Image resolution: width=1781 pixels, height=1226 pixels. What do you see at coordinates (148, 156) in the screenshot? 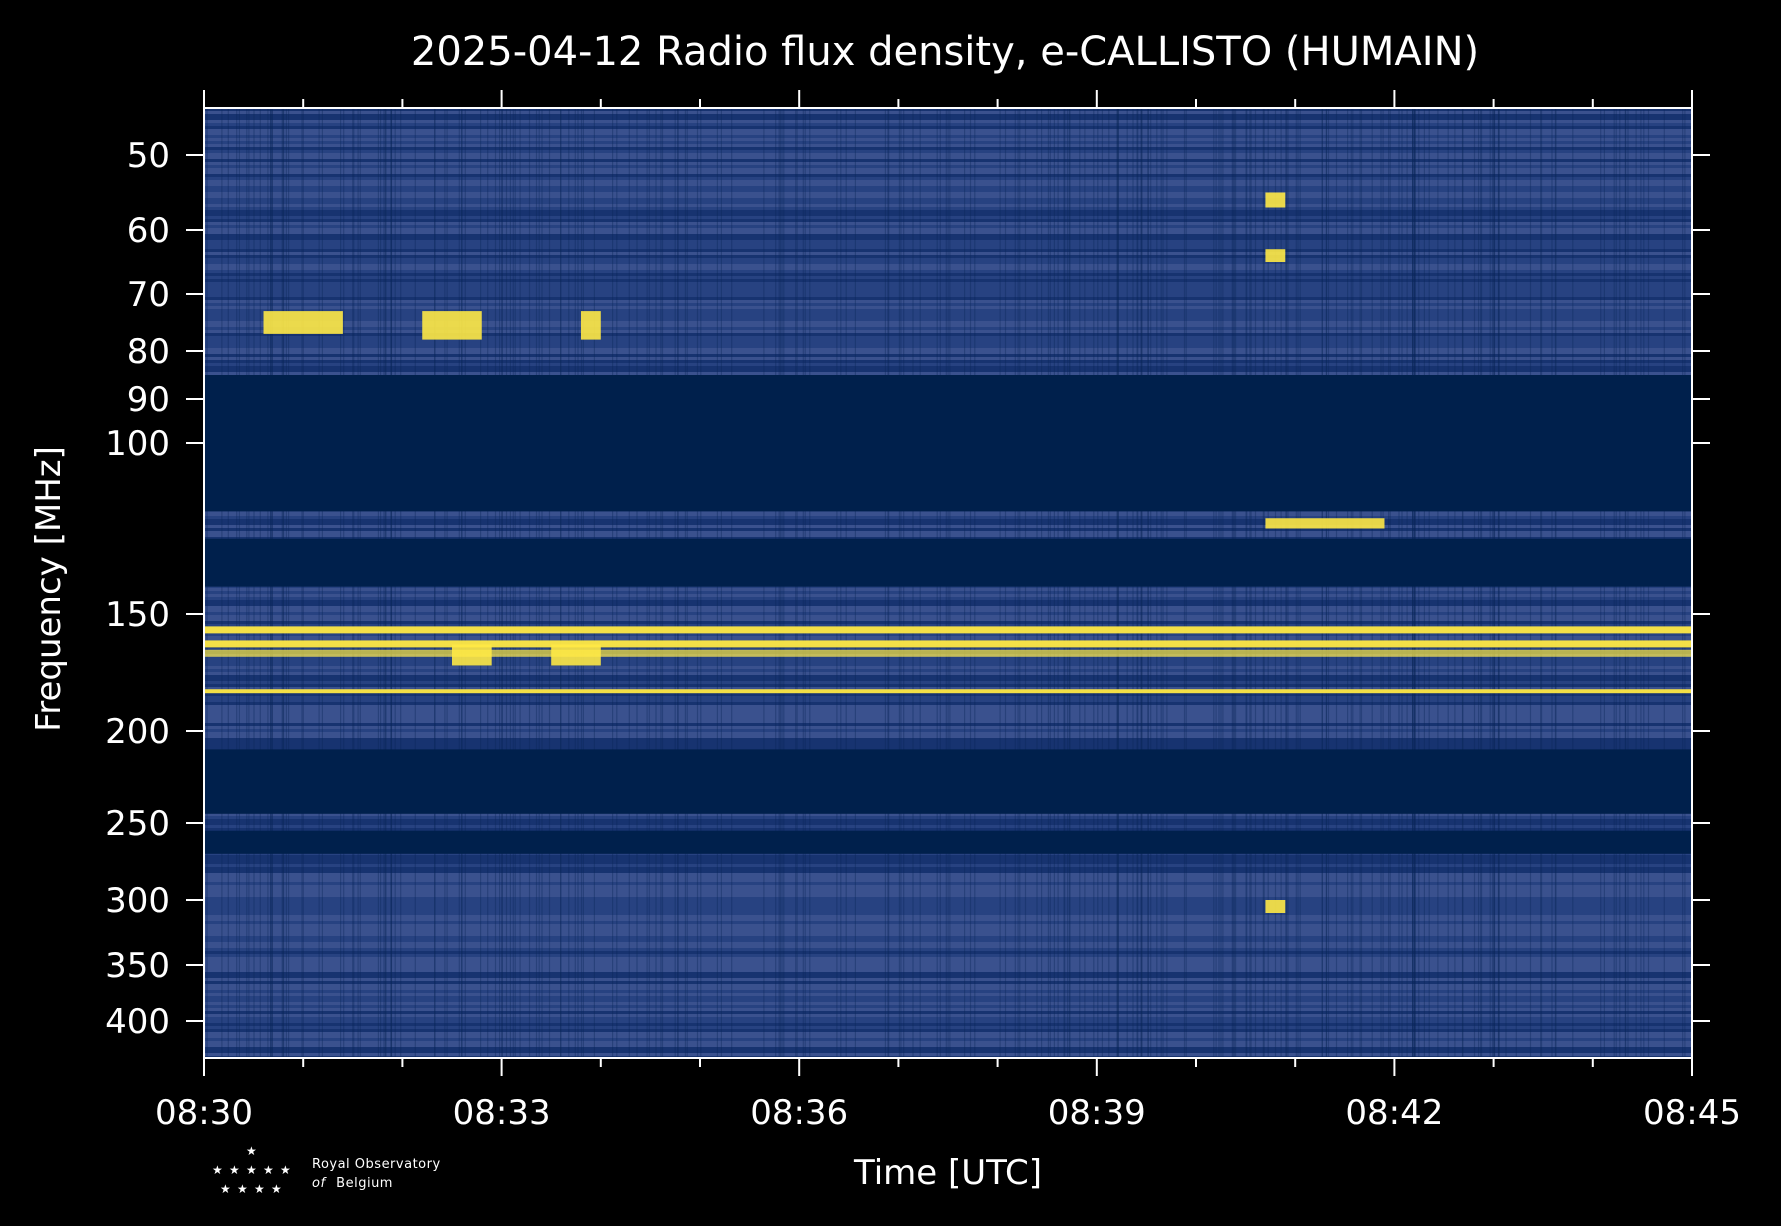
I see `y-tick-label: 50` at bounding box center [148, 156].